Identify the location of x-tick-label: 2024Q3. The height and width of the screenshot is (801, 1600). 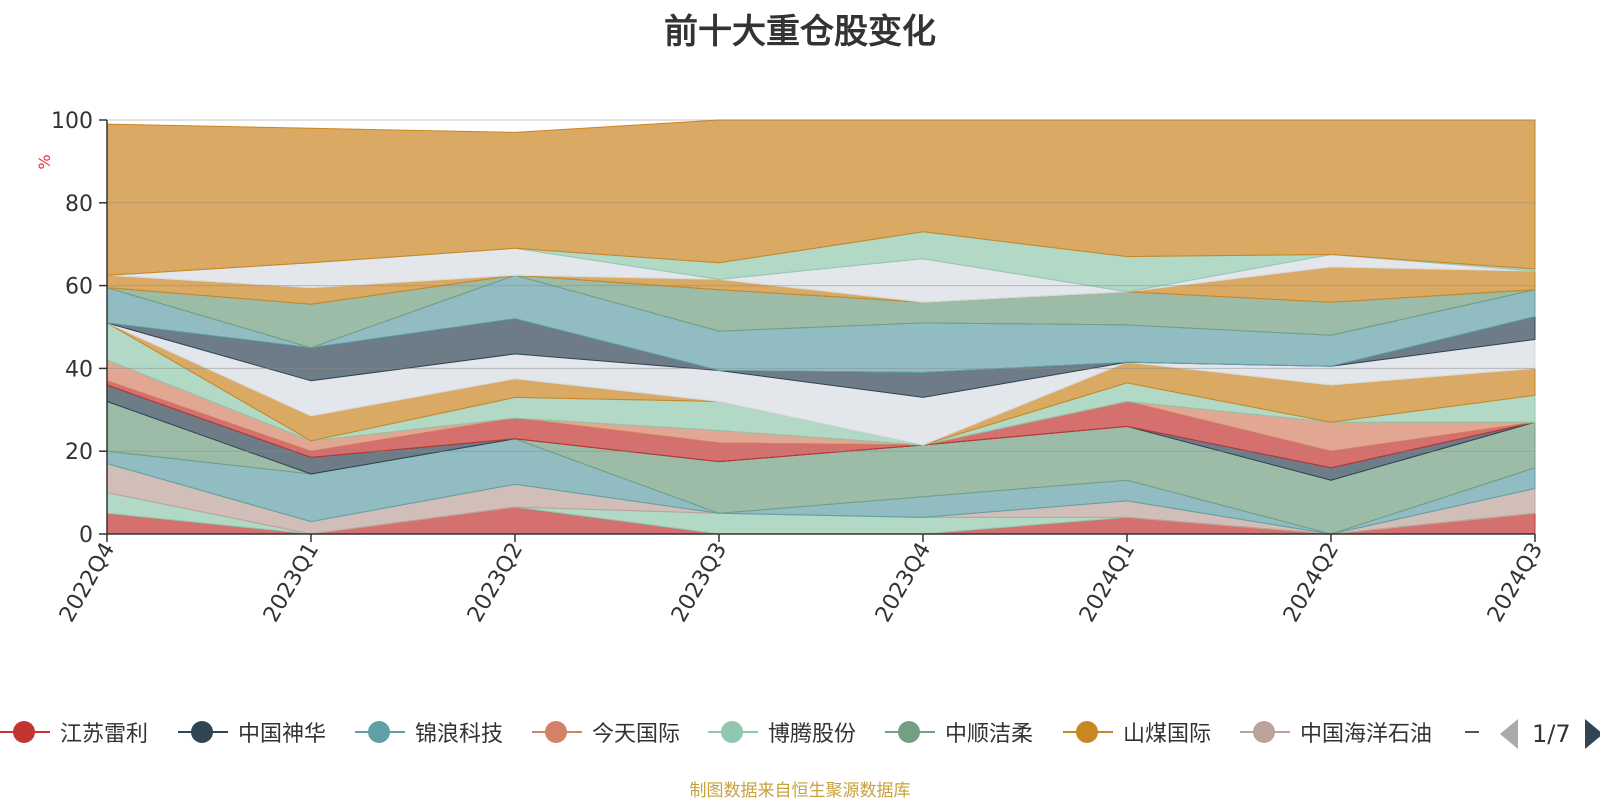
(1515, 583).